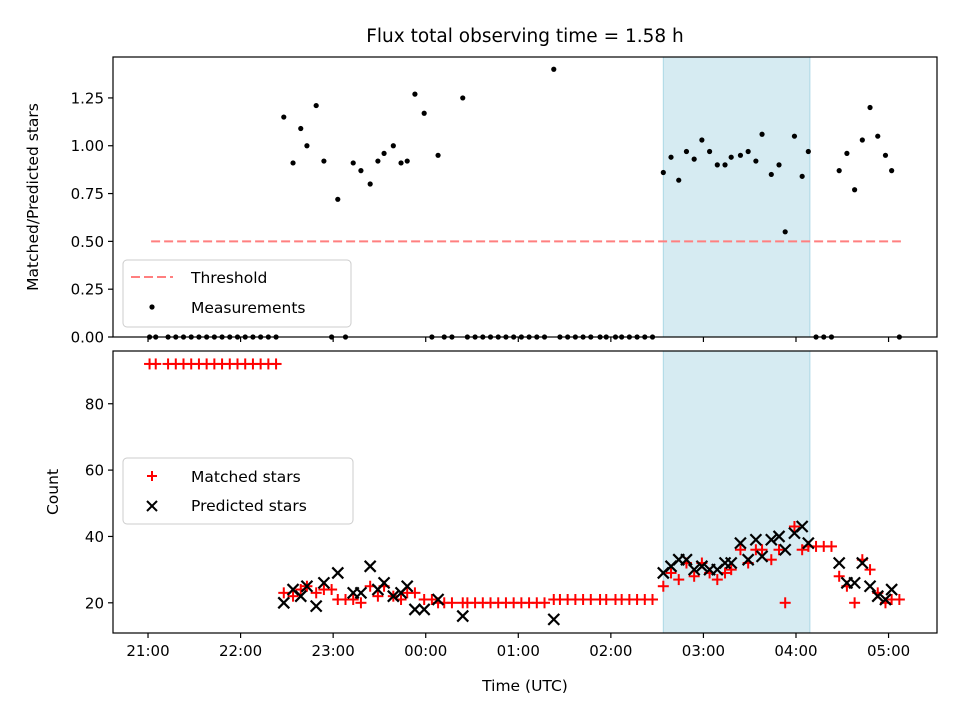 This screenshot has width=960, height=720. I want to click on count-legend-box, so click(238, 491).